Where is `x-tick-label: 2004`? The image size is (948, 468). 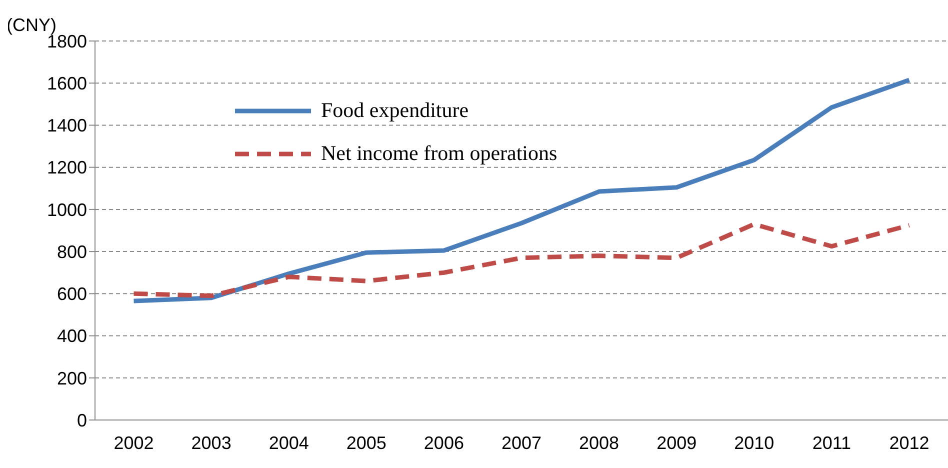
x-tick-label: 2004 is located at coordinates (288, 442).